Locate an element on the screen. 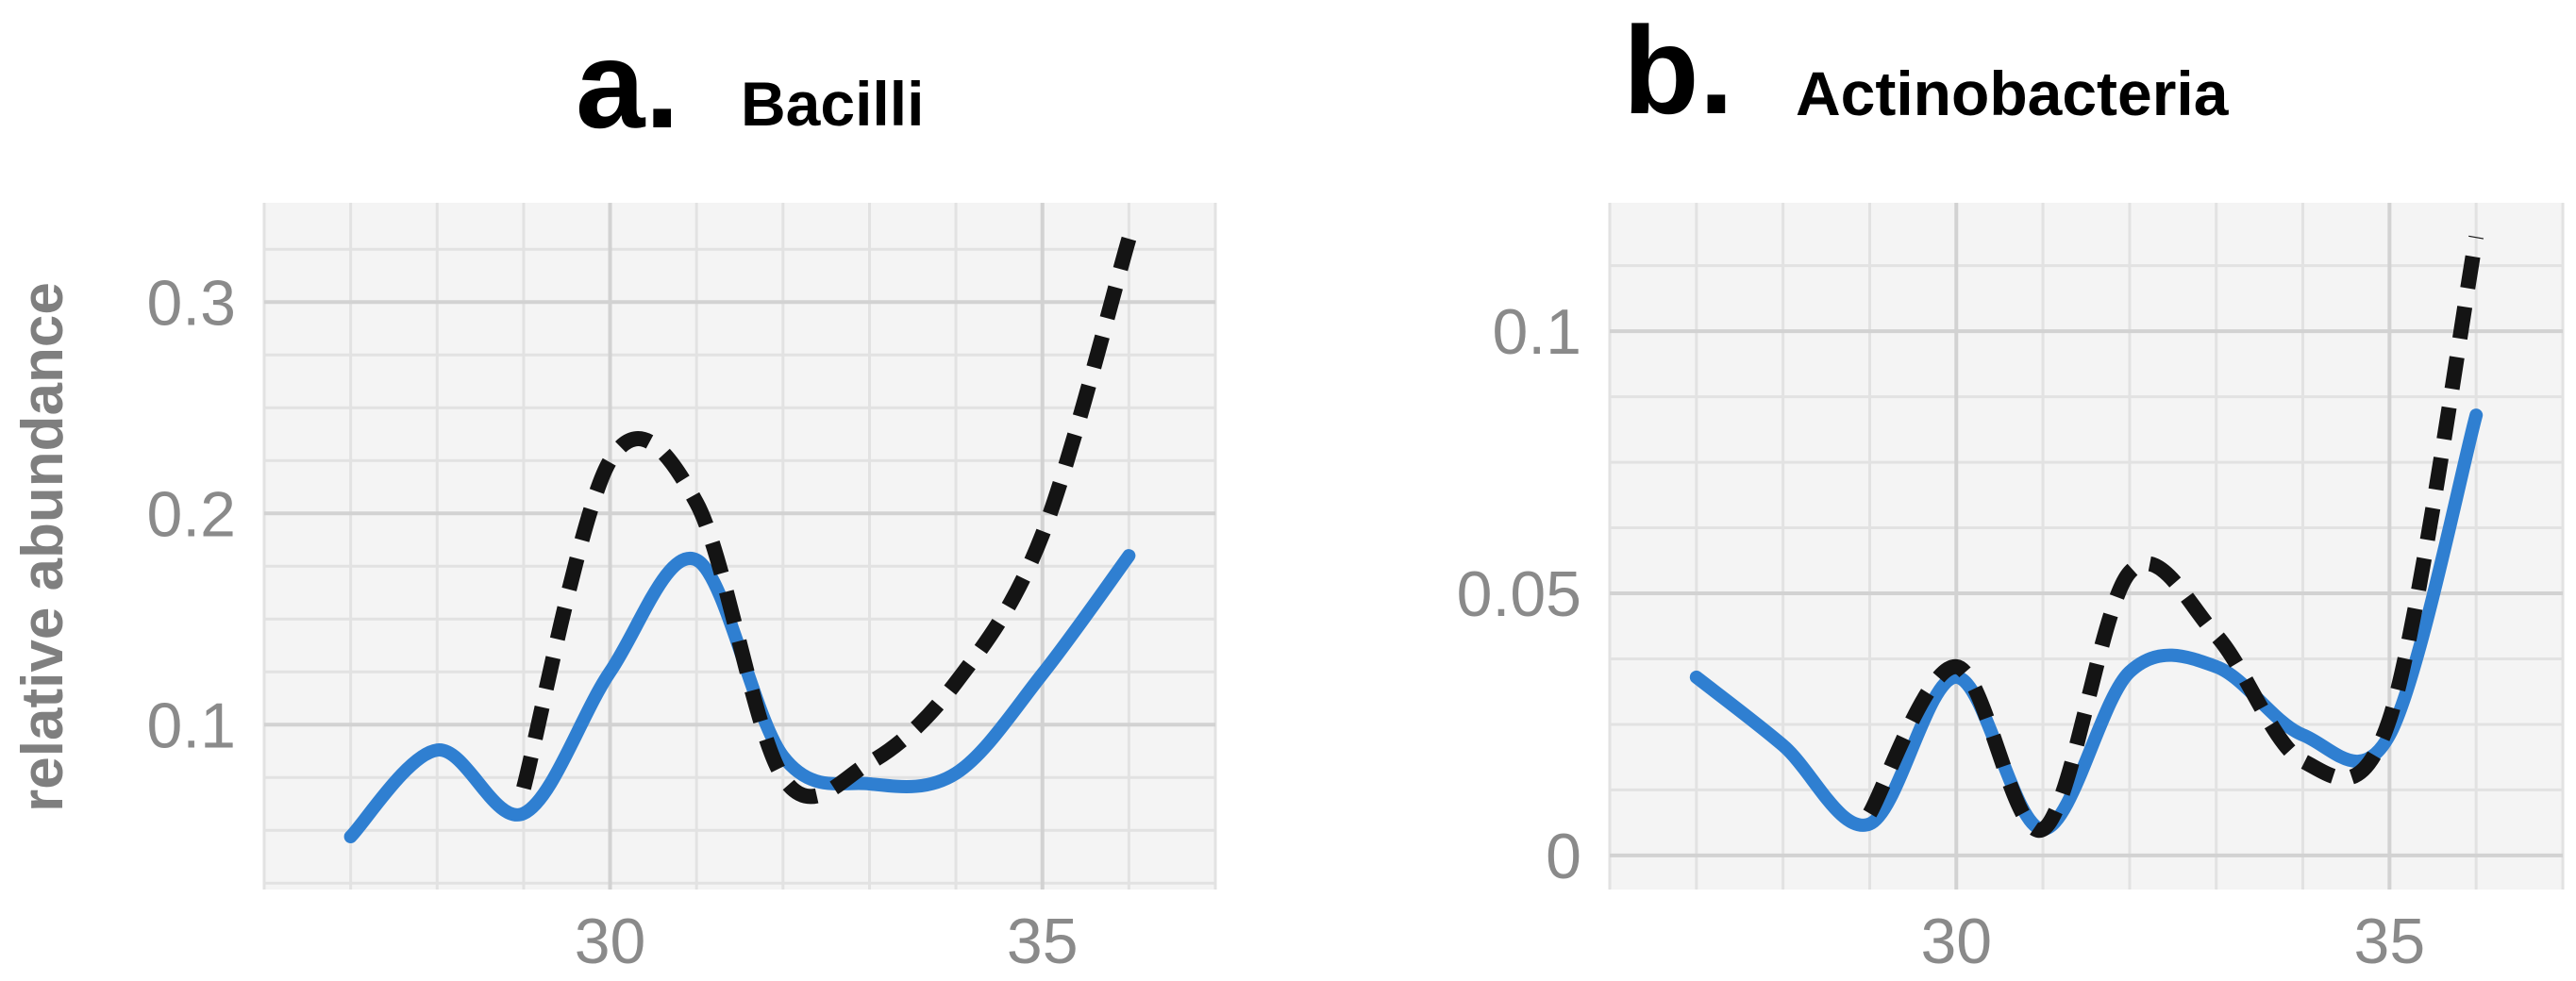  solid-series-line is located at coordinates (2086, 623).